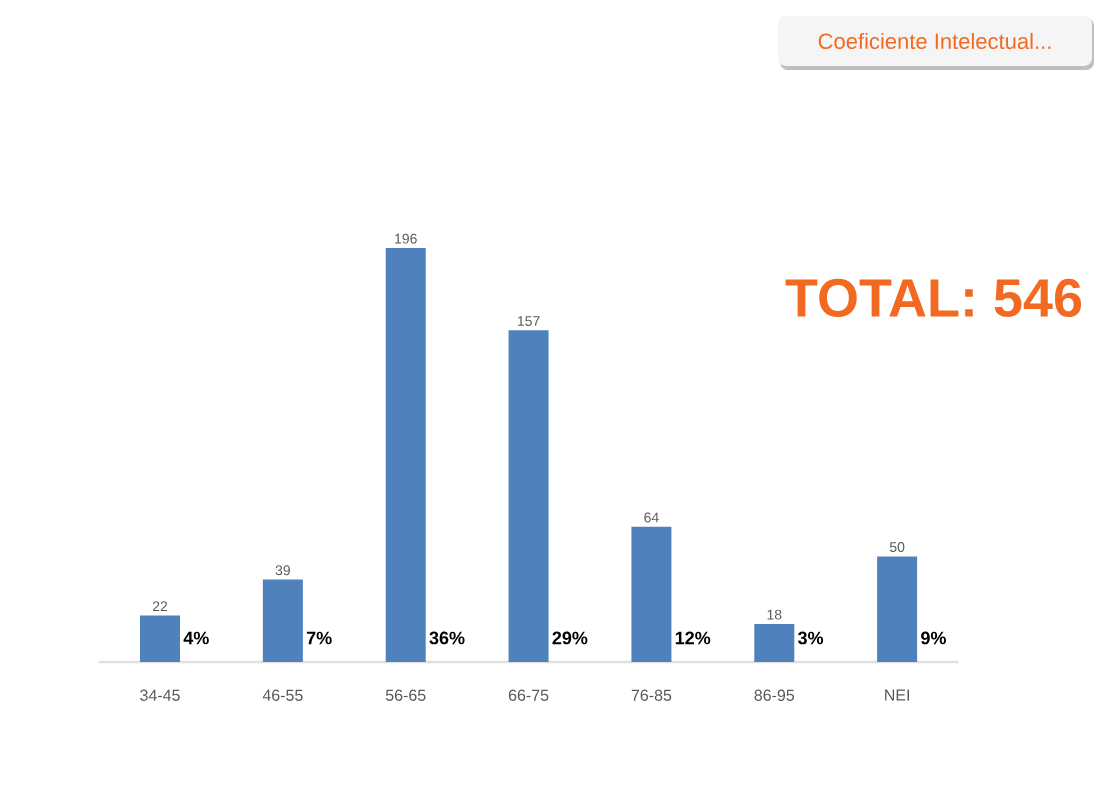 The height and width of the screenshot is (796, 1114). What do you see at coordinates (282, 695) in the screenshot?
I see `x-tick-label: 46-55` at bounding box center [282, 695].